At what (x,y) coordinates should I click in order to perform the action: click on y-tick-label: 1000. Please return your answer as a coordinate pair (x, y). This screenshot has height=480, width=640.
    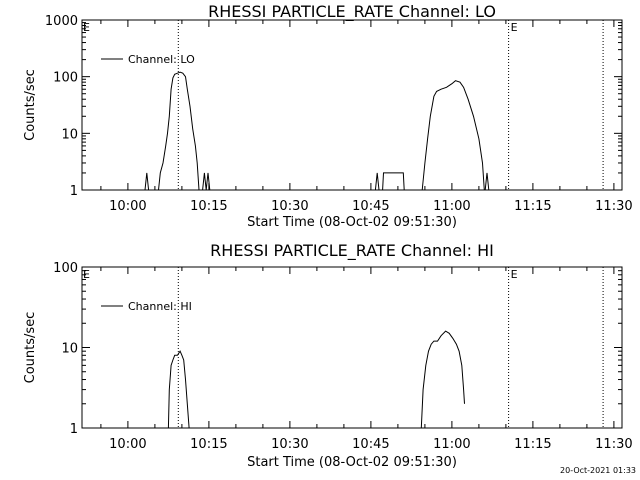
    Looking at the image, I should click on (61, 21).